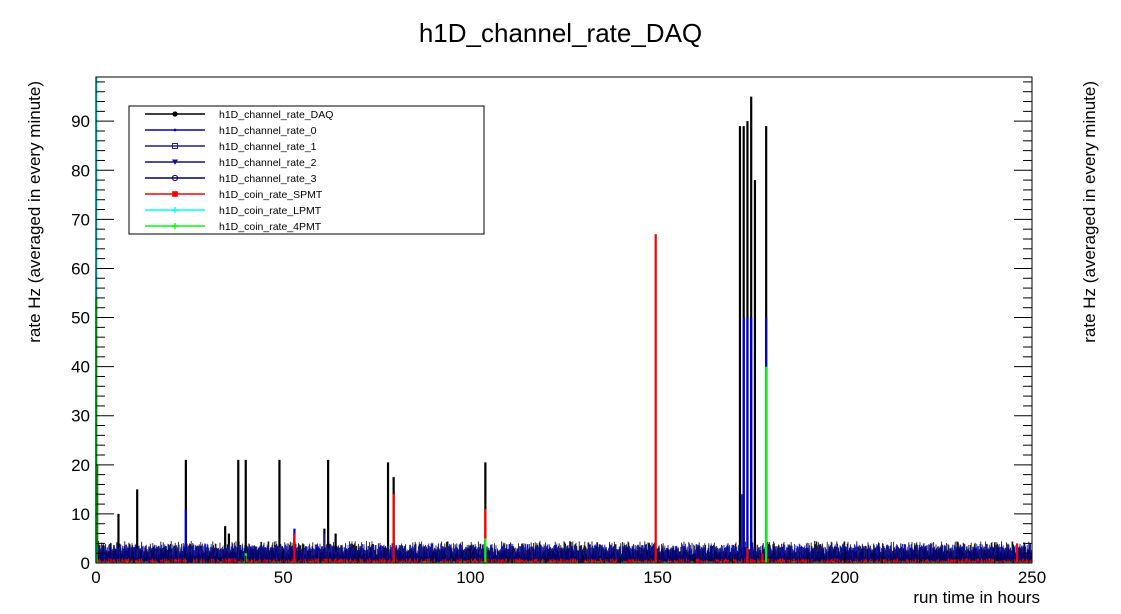 Image resolution: width=1121 pixels, height=614 pixels. I want to click on y-tick-label: 10, so click(80, 514).